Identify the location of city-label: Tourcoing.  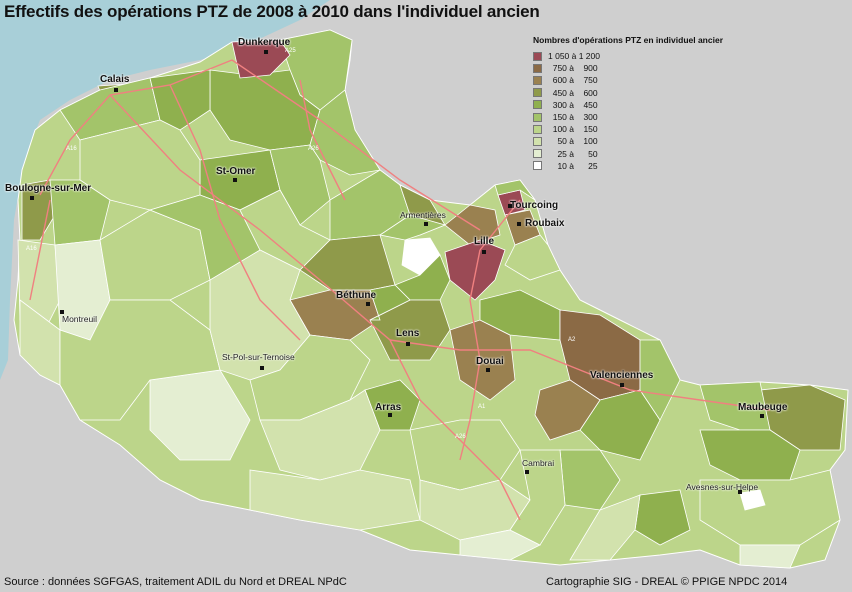
(534, 205).